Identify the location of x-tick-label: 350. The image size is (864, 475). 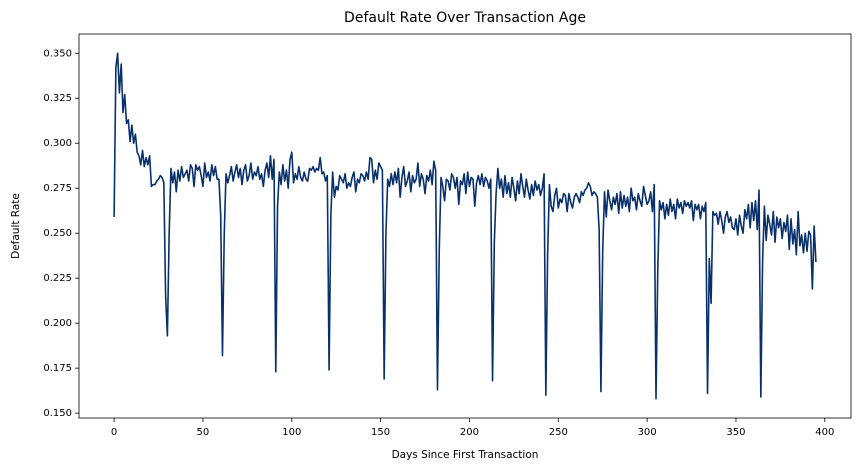
(735, 432).